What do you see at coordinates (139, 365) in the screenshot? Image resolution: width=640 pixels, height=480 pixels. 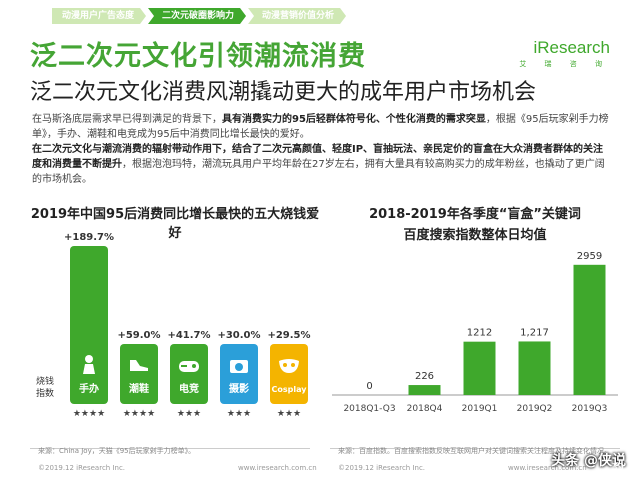 I see `sneaker-icon` at bounding box center [139, 365].